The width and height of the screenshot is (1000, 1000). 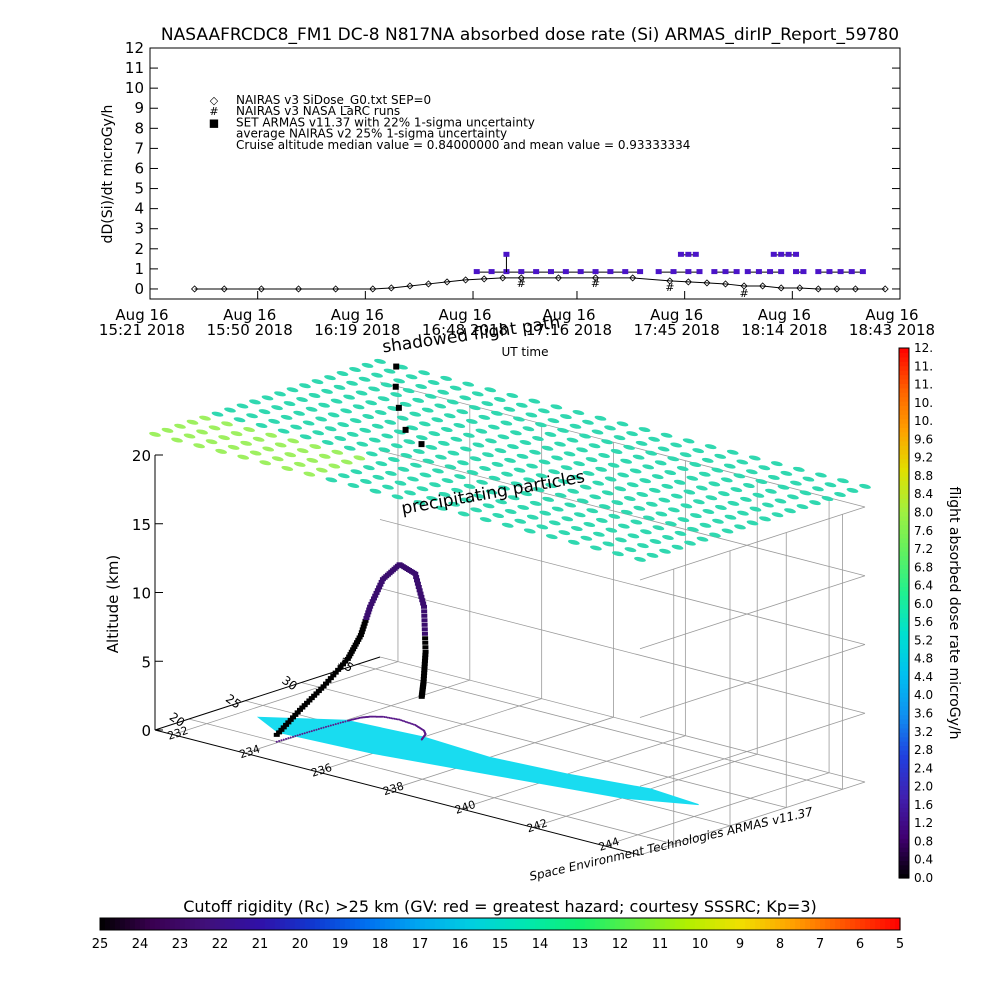 I want to click on dose-x-tick-label: 17:16 2018, so click(x=569, y=330).